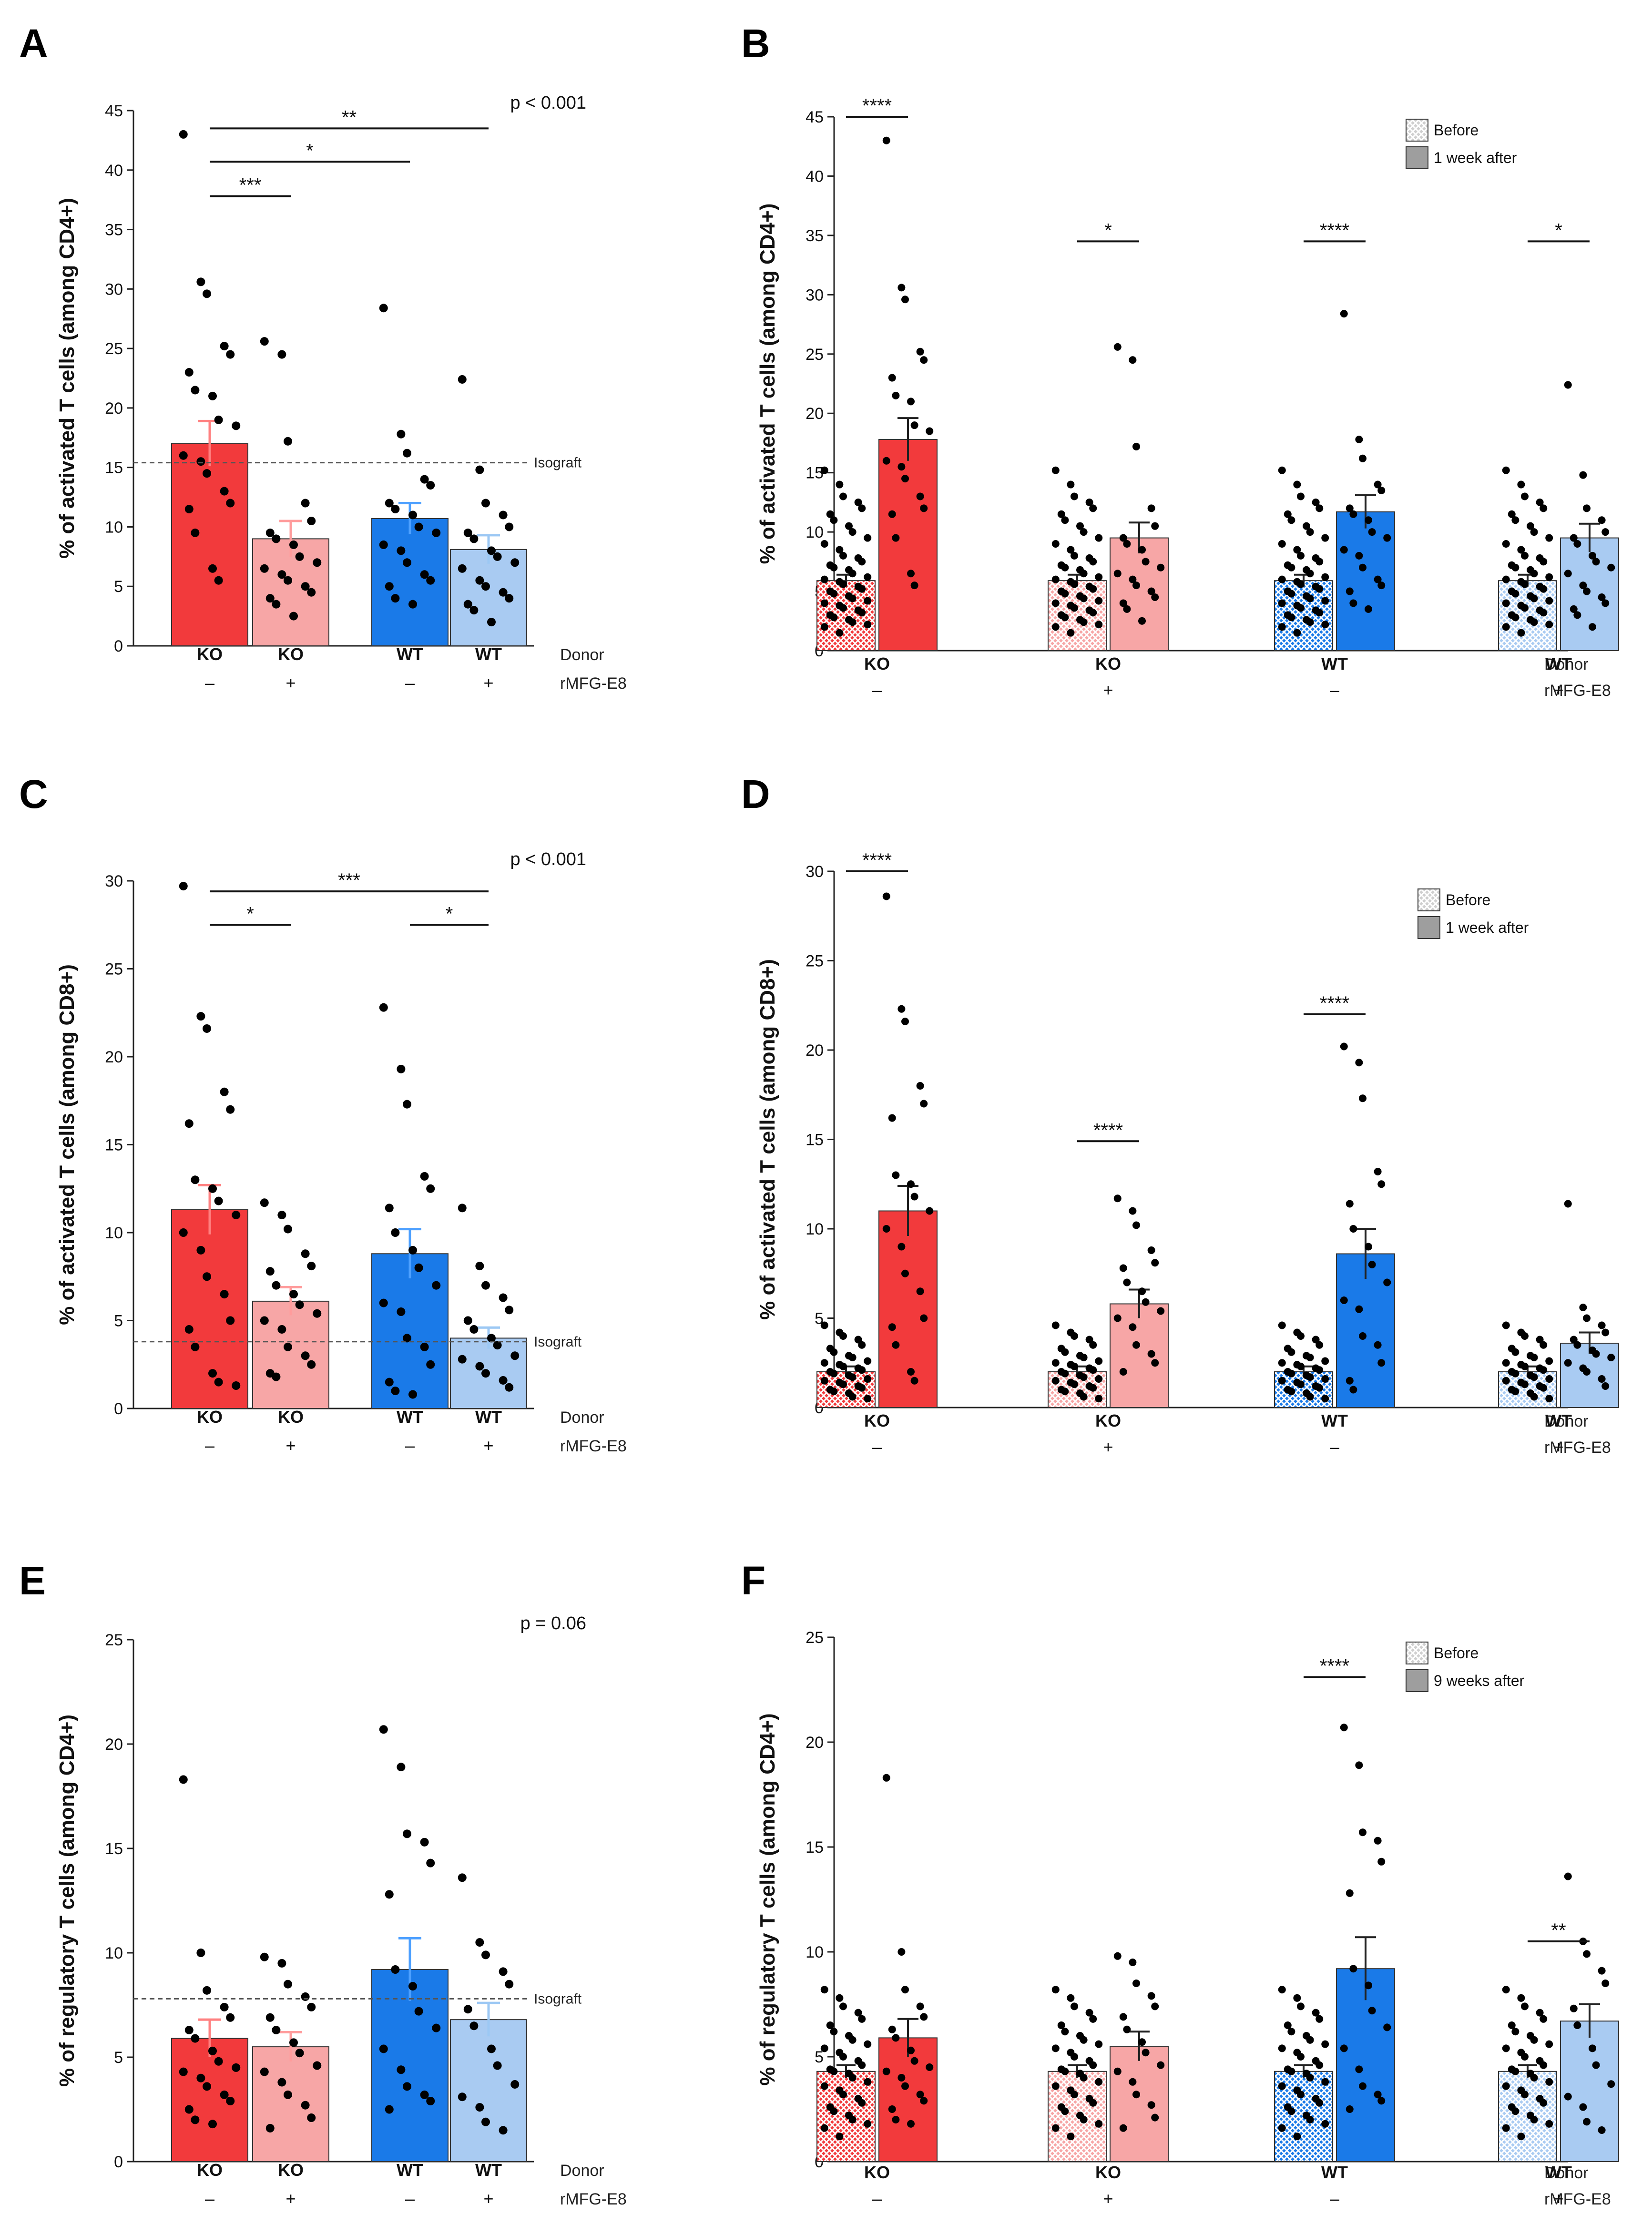  Describe the element at coordinates (118, 2058) in the screenshot. I see `y-tick-label: 5` at that location.